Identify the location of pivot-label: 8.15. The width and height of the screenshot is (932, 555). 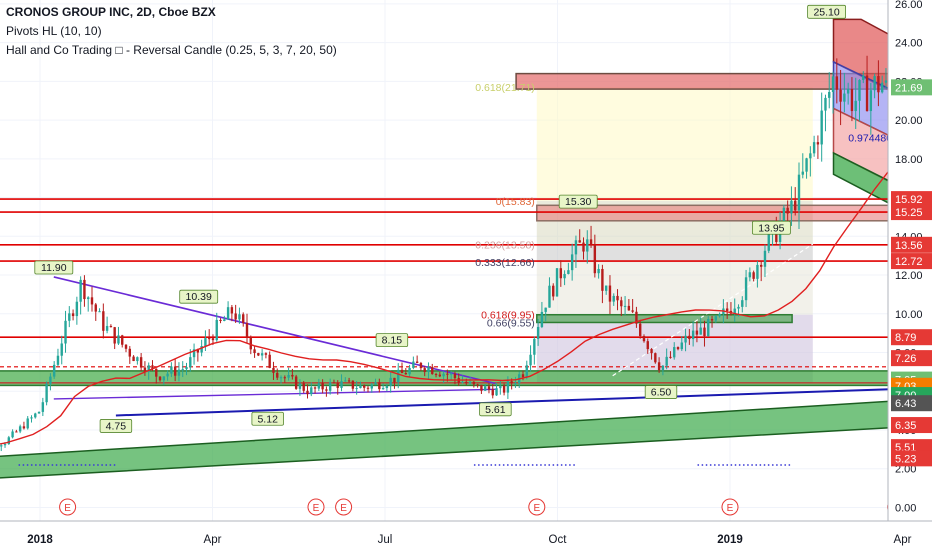
(392, 341).